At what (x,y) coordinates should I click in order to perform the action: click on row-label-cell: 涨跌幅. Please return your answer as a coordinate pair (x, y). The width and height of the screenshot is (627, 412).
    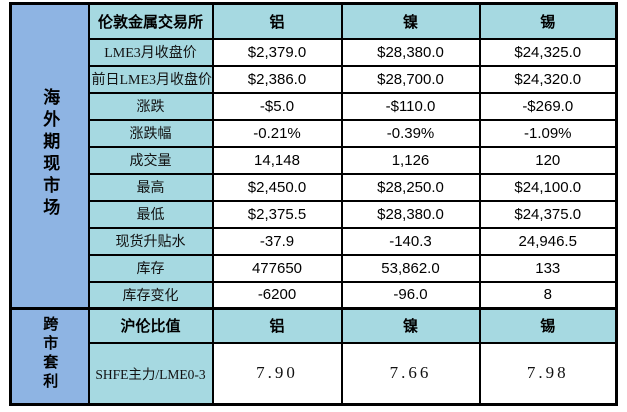
    Looking at the image, I should click on (150, 133).